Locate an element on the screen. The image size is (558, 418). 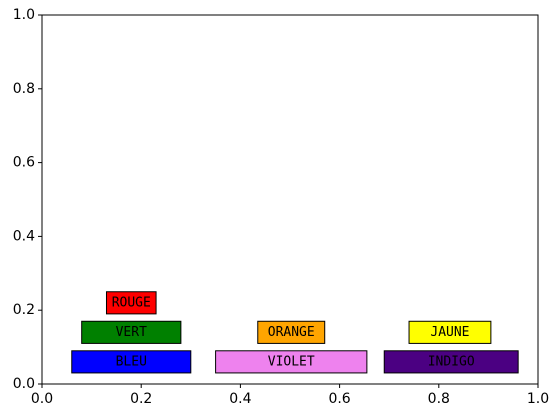
label-box-text: BLEU is located at coordinates (131, 361).